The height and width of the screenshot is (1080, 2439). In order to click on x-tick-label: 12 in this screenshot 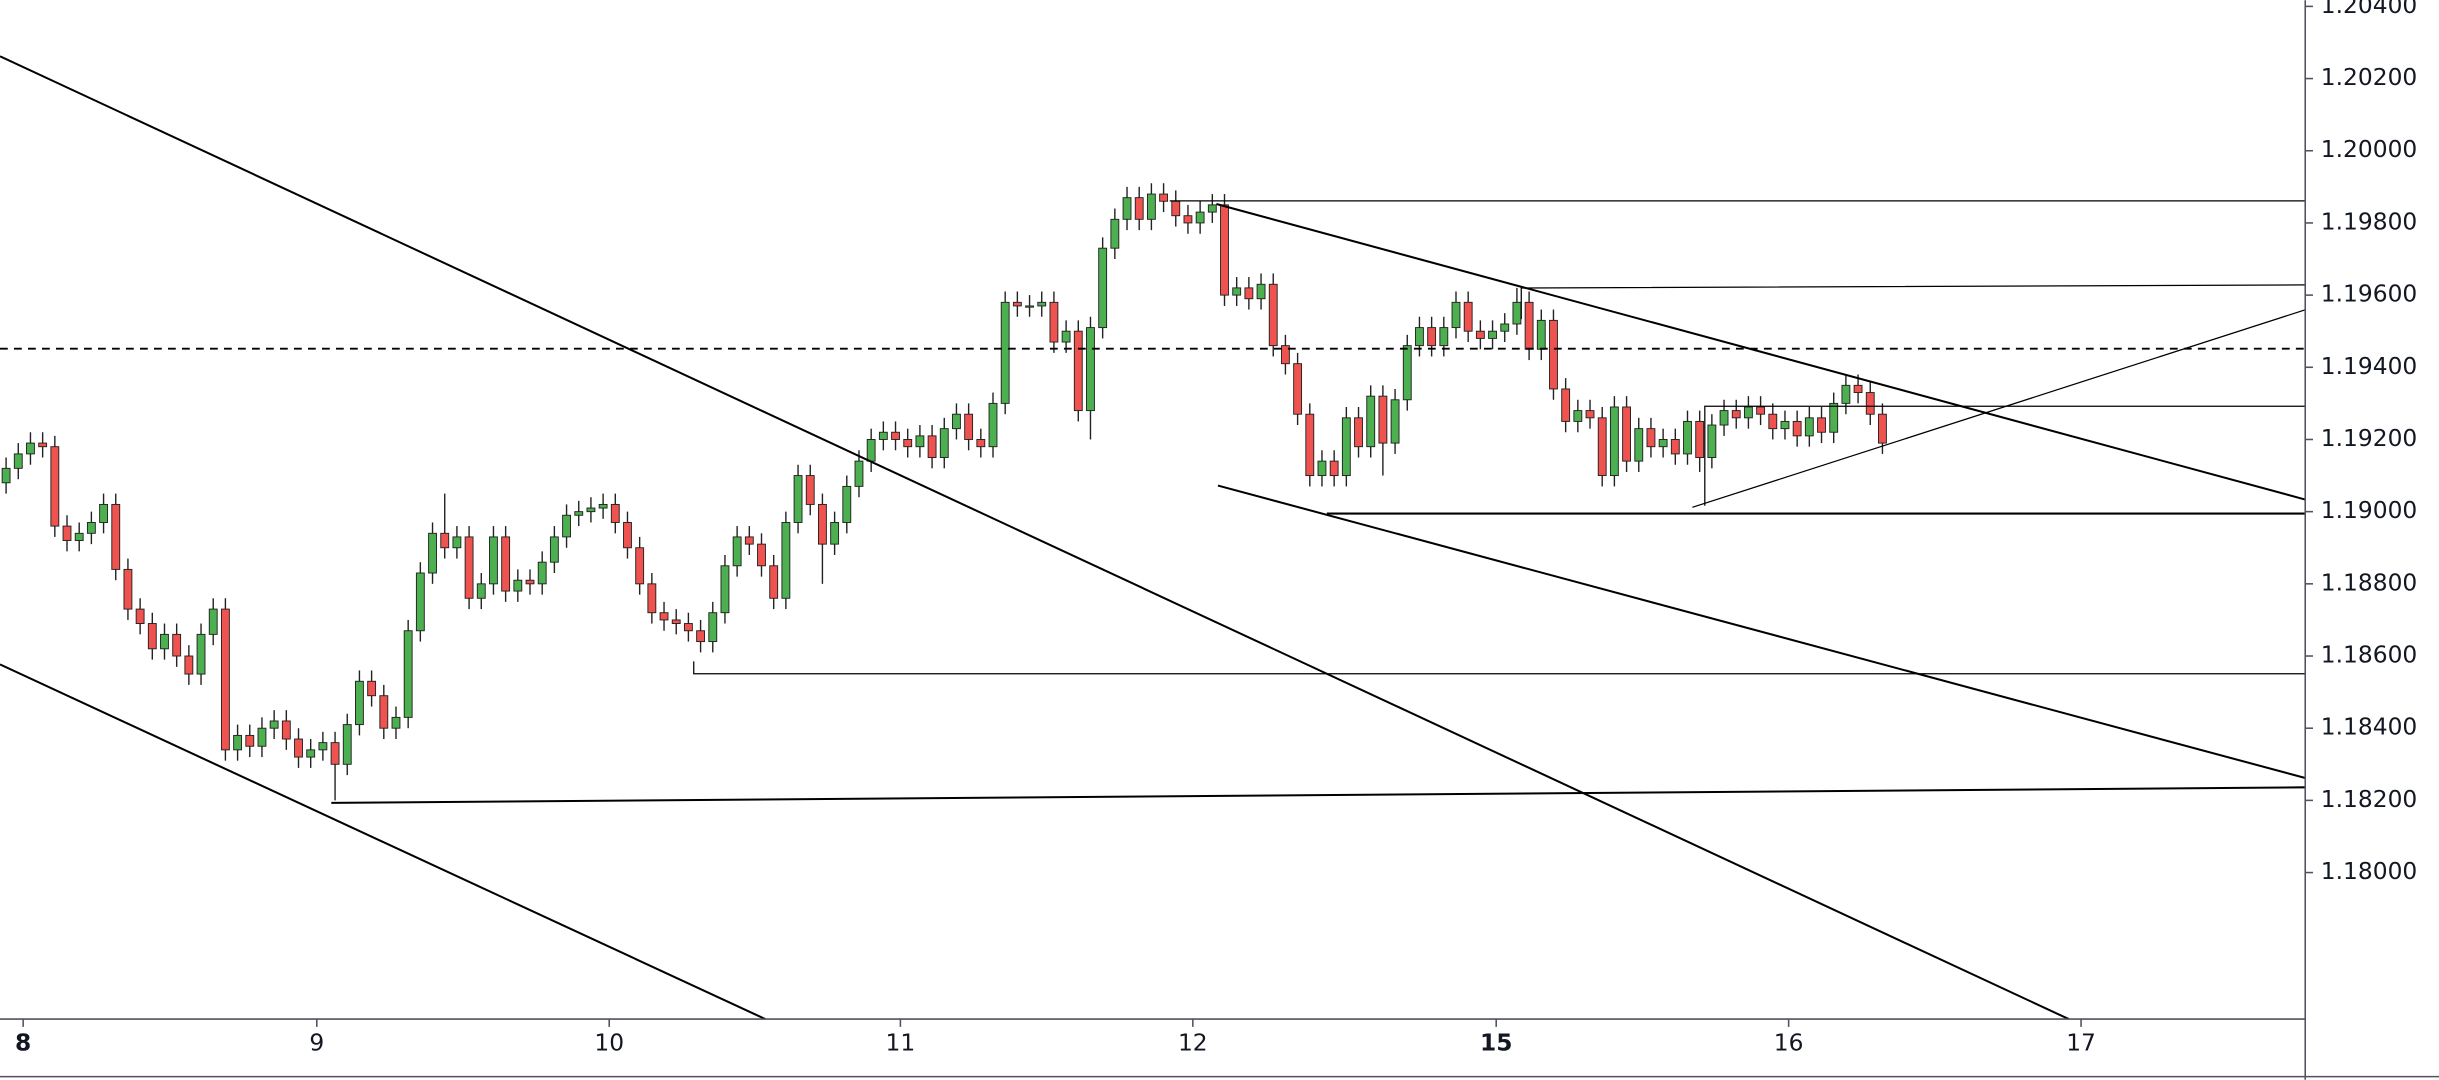, I will do `click(1193, 1042)`.